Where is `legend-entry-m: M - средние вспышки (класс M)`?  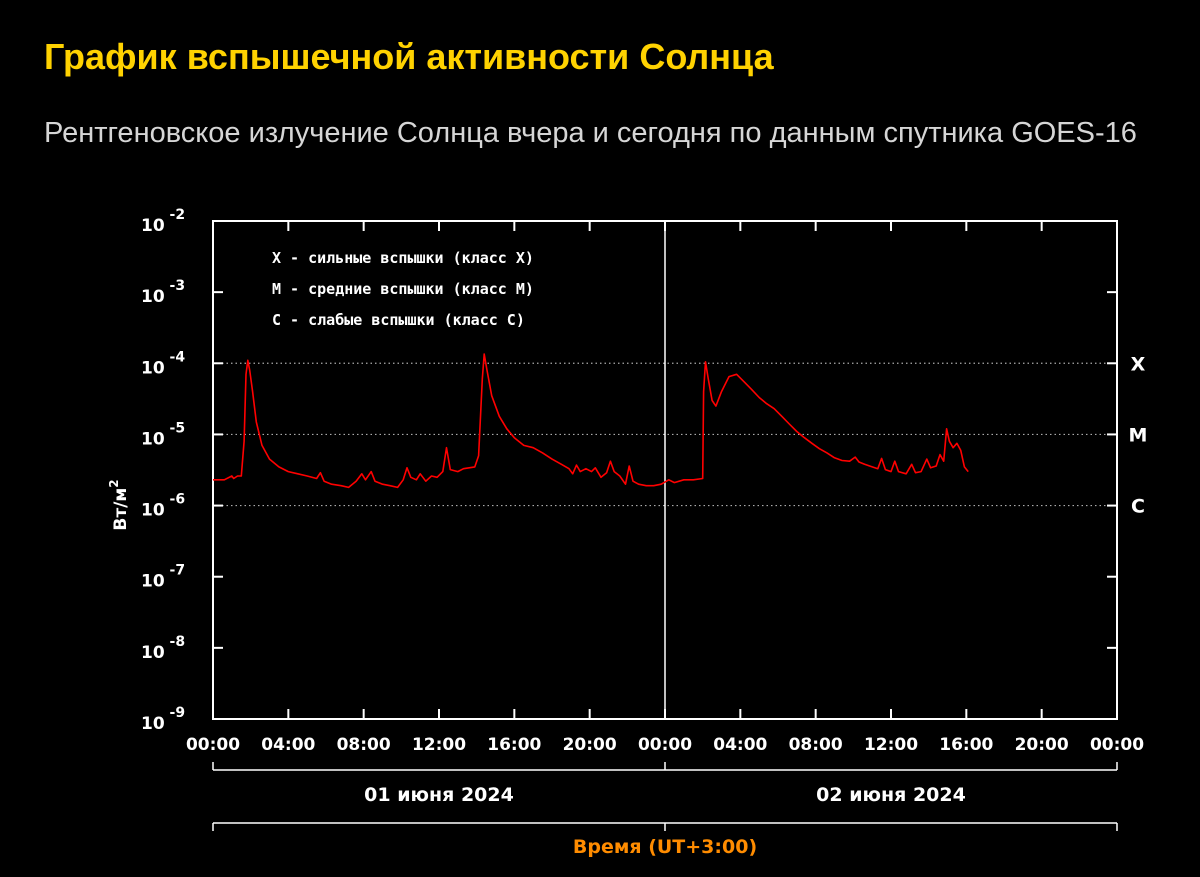 legend-entry-m: M - средние вспышки (класс M) is located at coordinates (403, 289).